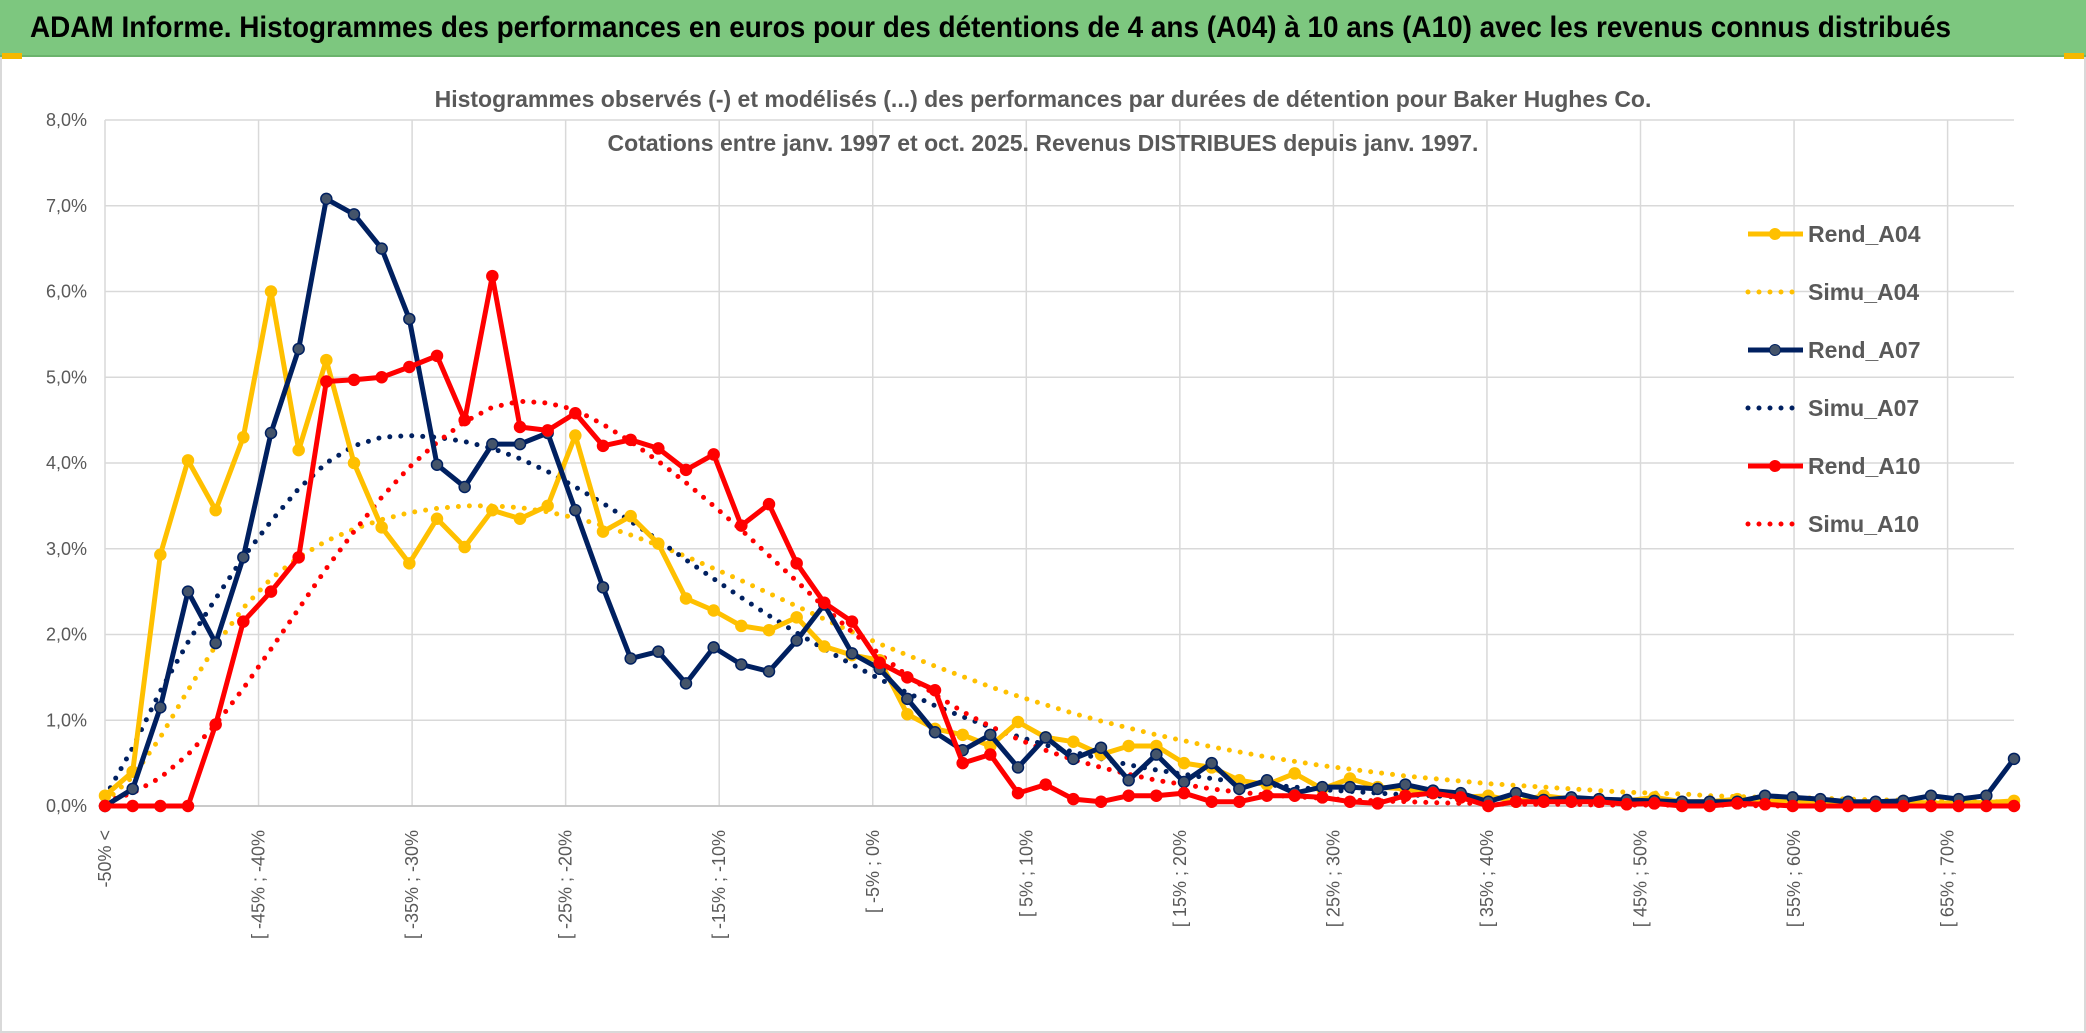 The width and height of the screenshot is (2086, 1033). I want to click on legend-item-rend_a10: Rend_A10, so click(1834, 466).